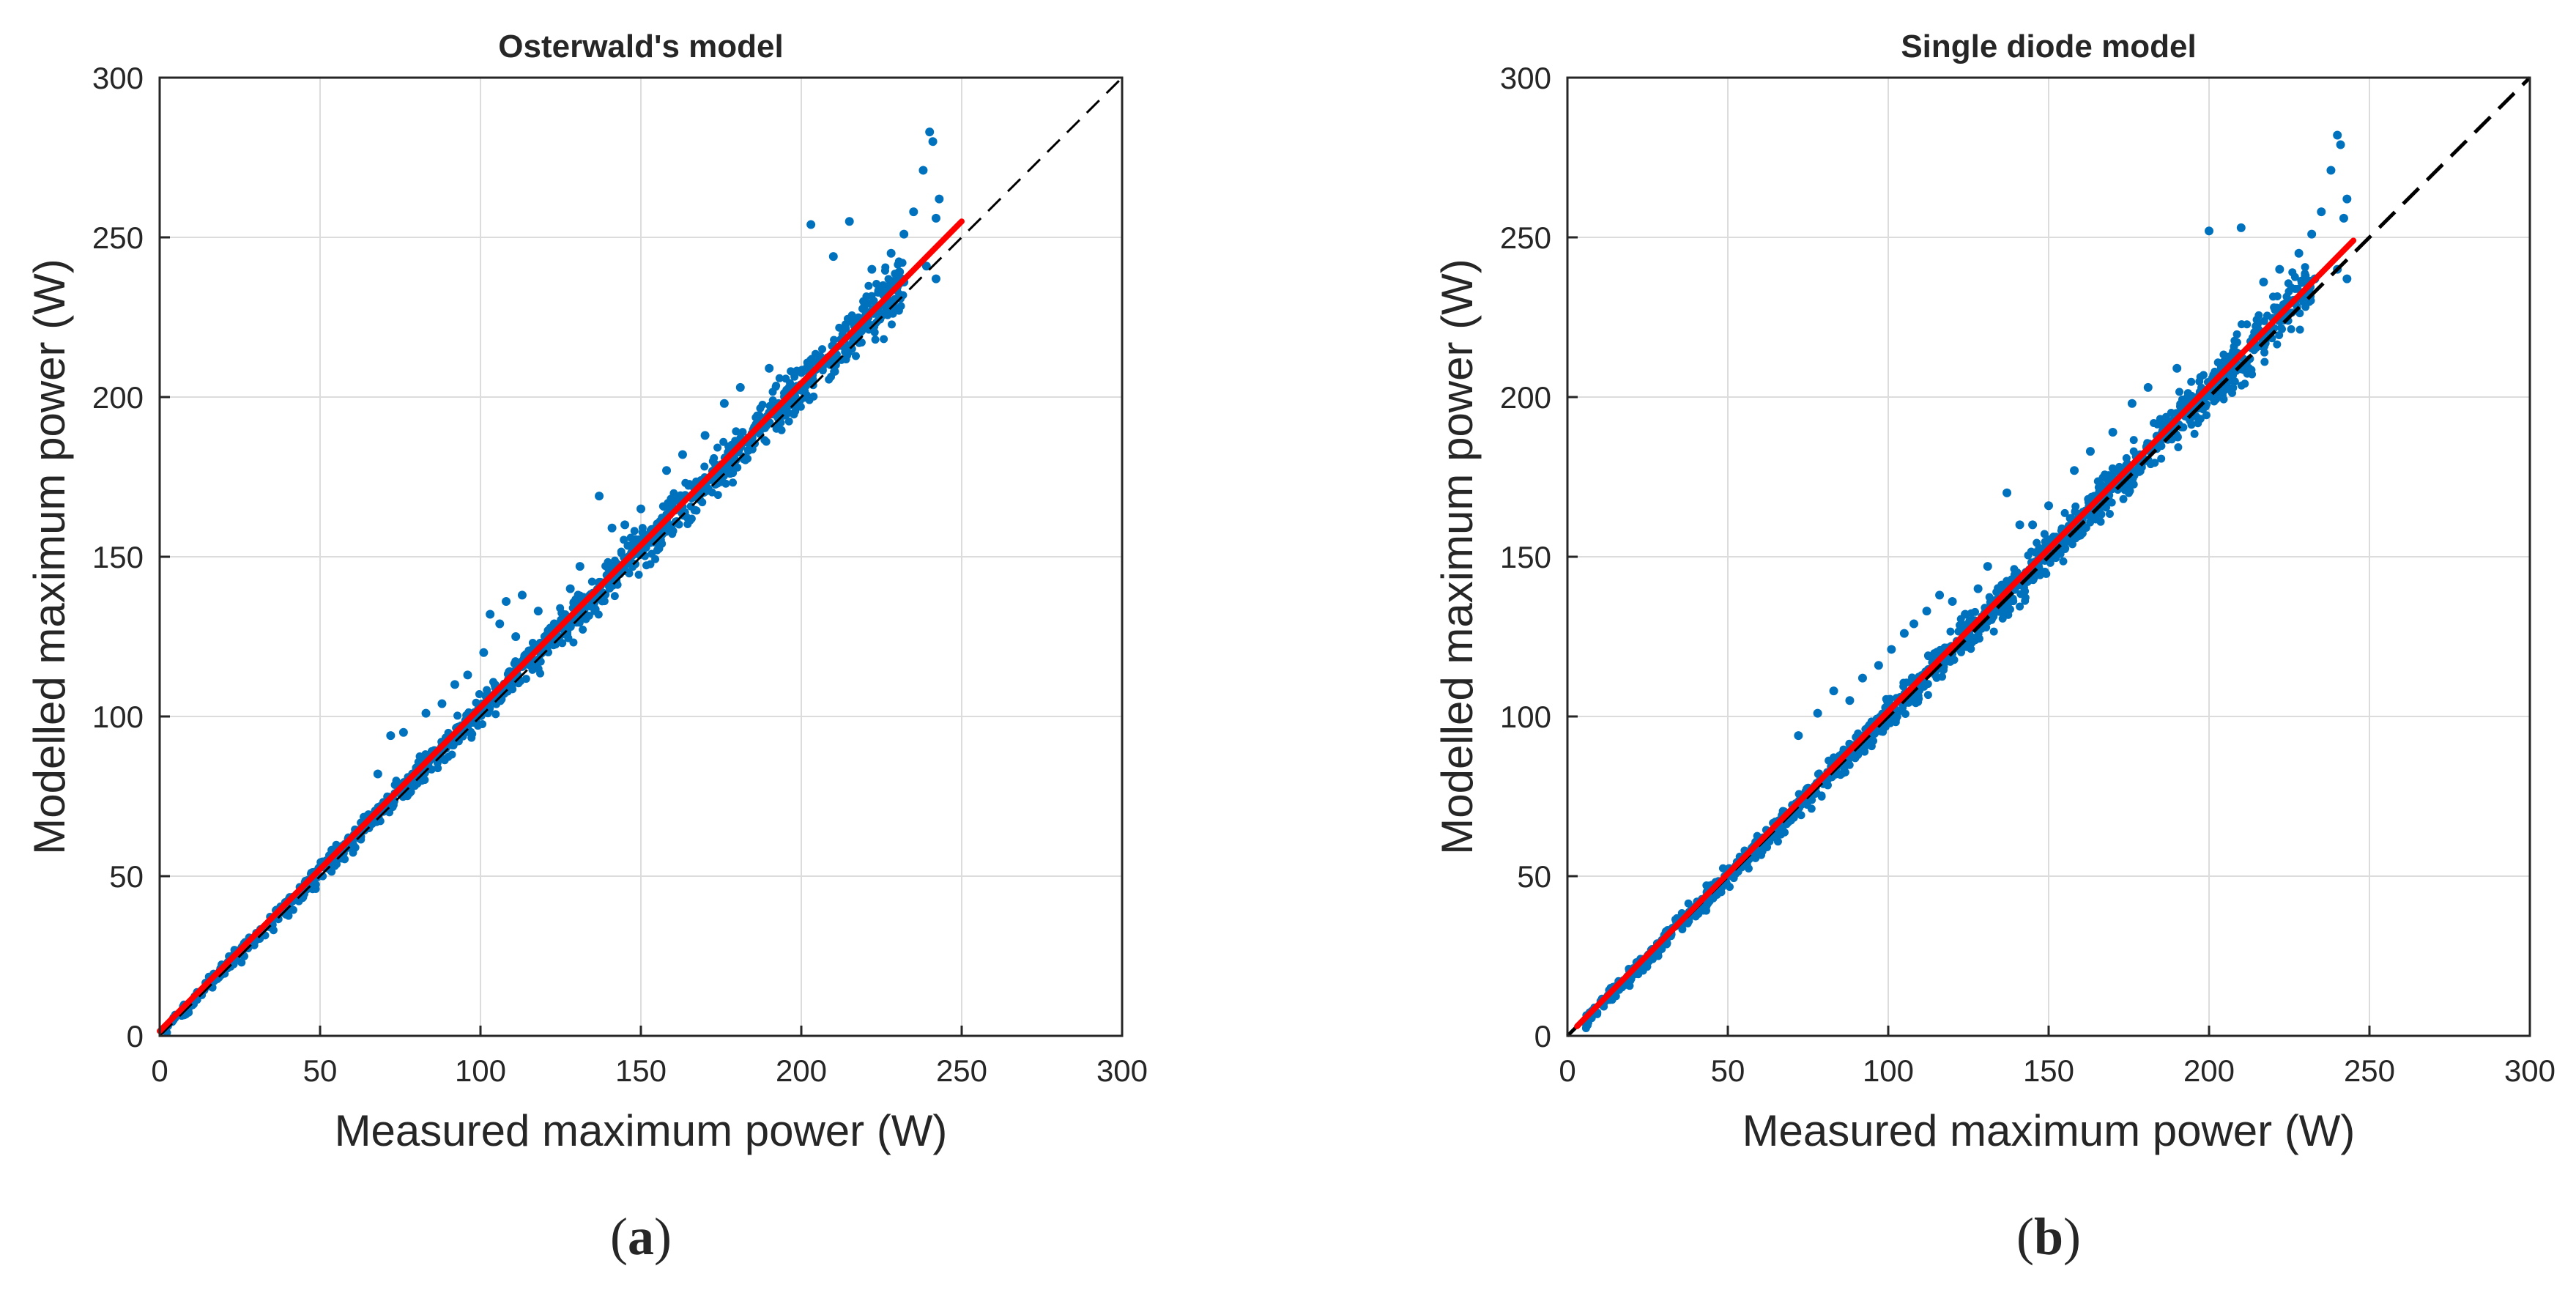  I want to click on x-tick-label: 300, so click(2529, 1070).